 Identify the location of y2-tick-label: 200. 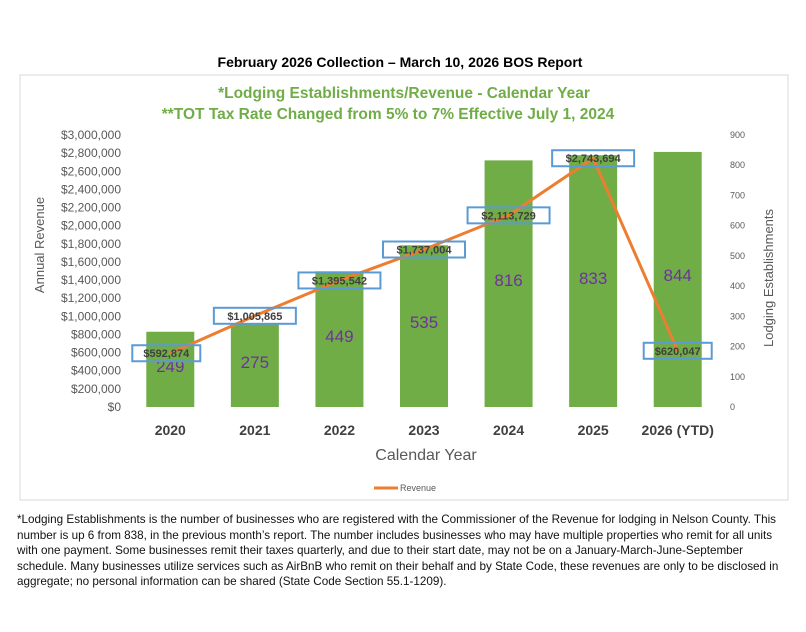
(737, 347).